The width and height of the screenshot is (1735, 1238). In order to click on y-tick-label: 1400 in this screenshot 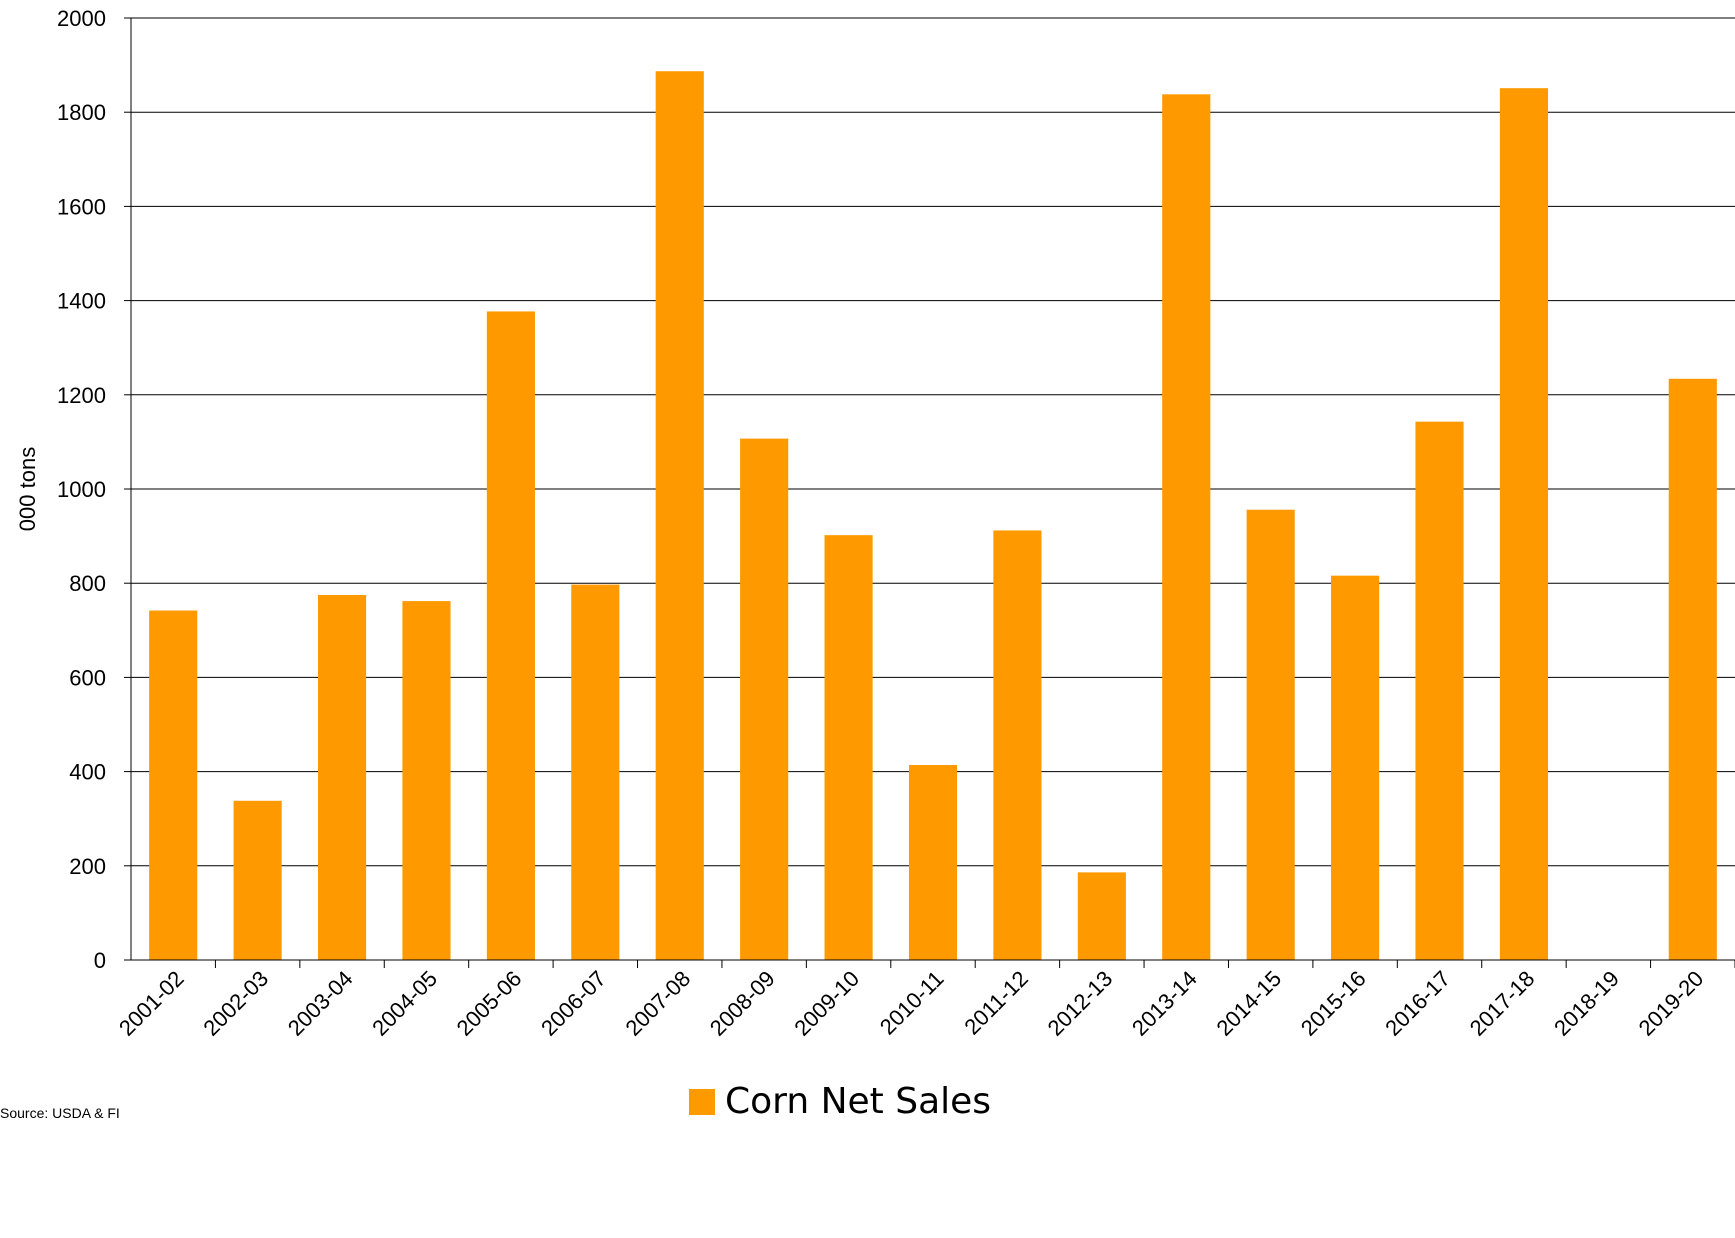, I will do `click(81, 301)`.